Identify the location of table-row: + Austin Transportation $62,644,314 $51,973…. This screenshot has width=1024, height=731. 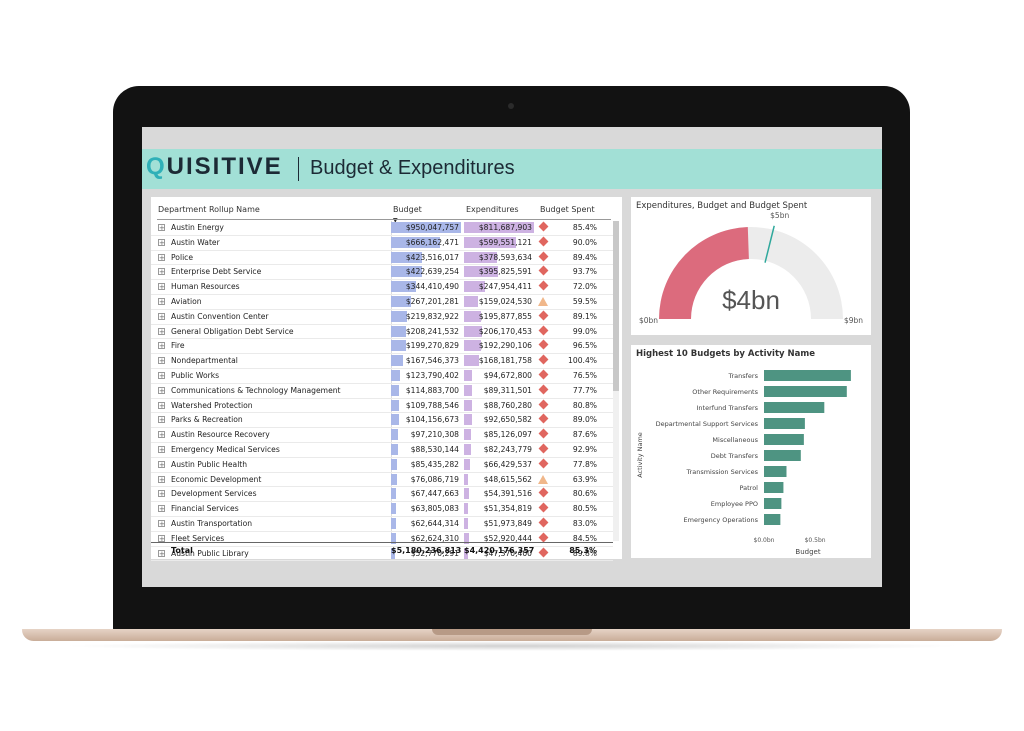
(382, 524).